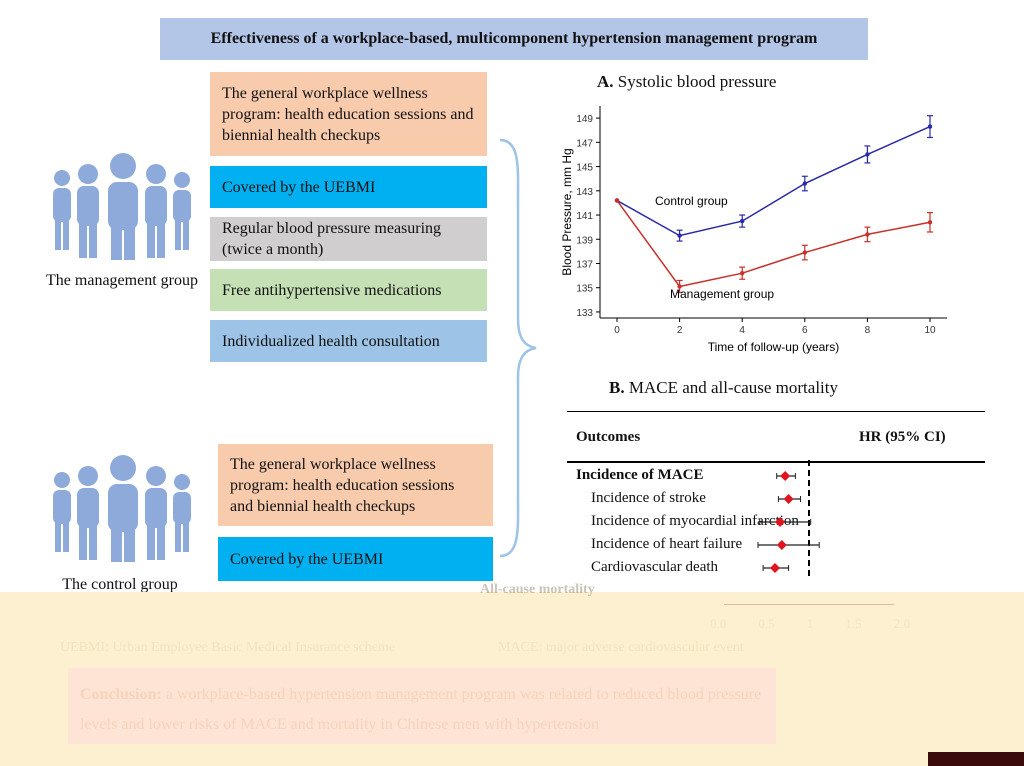 The height and width of the screenshot is (766, 1024). I want to click on forest-tick: 1.5, so click(853, 623).